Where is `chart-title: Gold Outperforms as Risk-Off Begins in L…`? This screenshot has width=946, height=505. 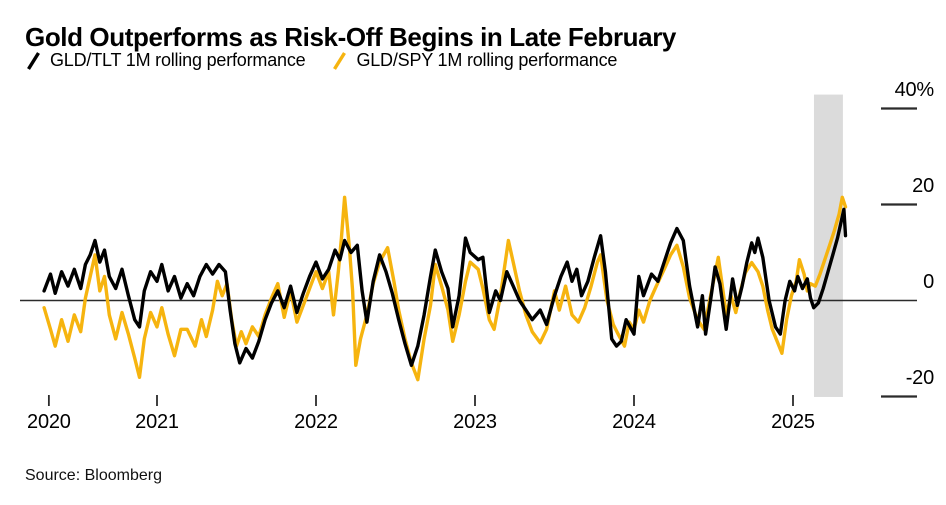
chart-title: Gold Outperforms as Risk-Off Begins in L… is located at coordinates (350, 37).